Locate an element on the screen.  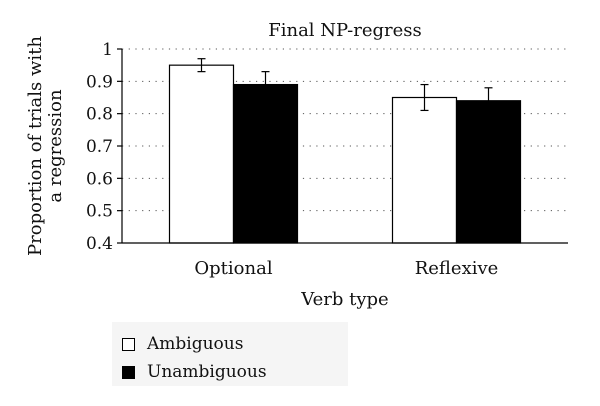
legend-label-unambiguous: Unambiguous is located at coordinates (207, 372).